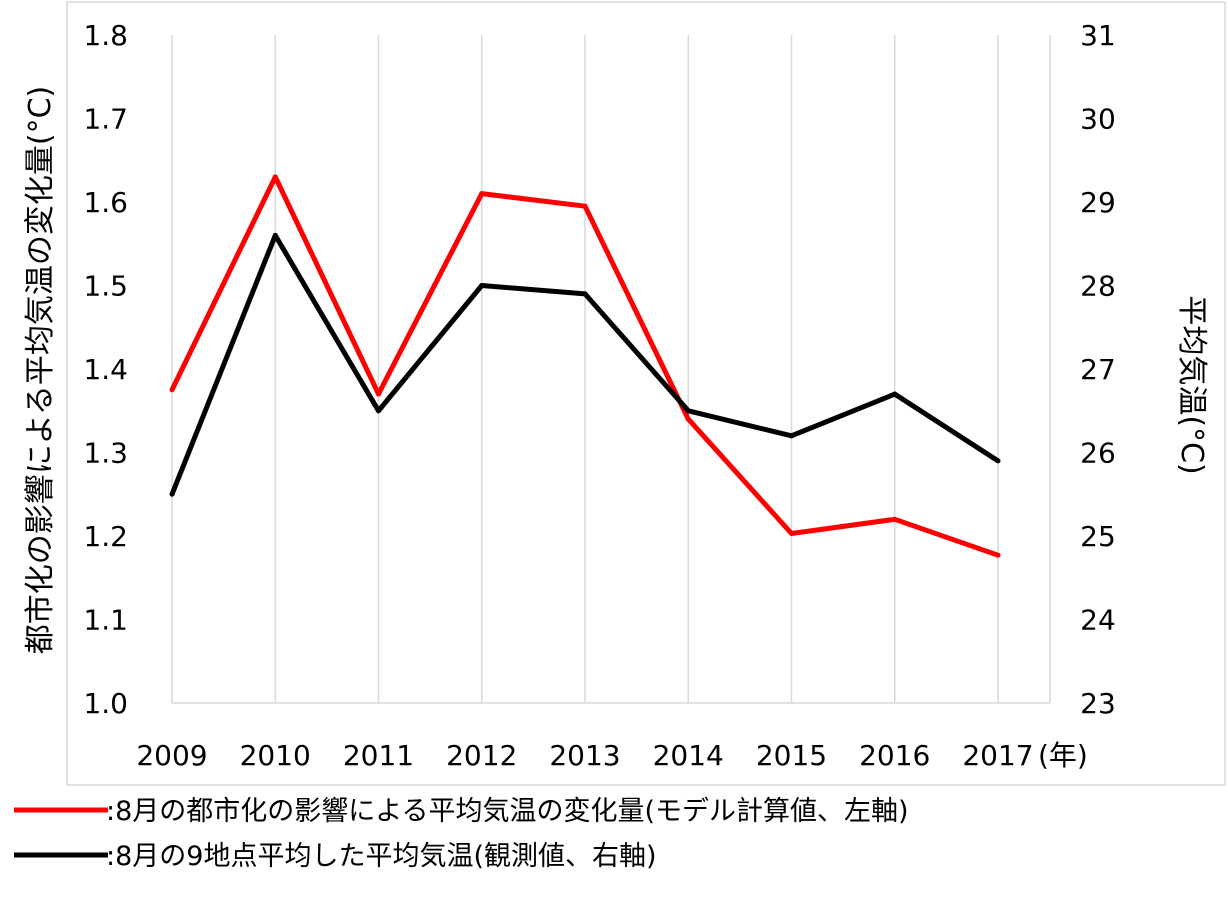 The image size is (1228, 900). What do you see at coordinates (1098, 620) in the screenshot?
I see `right-axis-tick-label: 24` at bounding box center [1098, 620].